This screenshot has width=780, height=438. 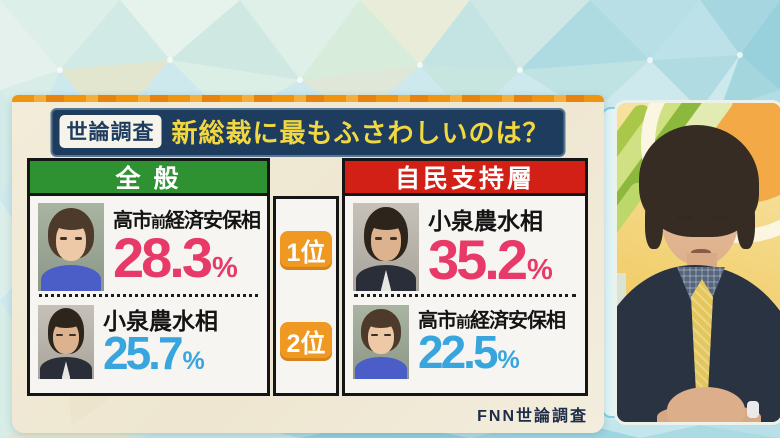 What do you see at coordinates (308, 98) in the screenshot?
I see `panel-top-stripe` at bounding box center [308, 98].